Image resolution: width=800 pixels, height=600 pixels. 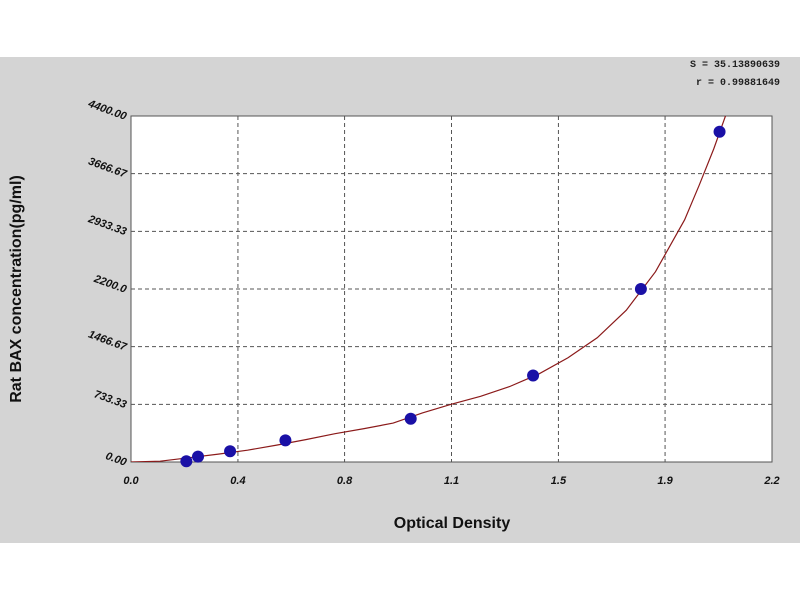 I want to click on stat-r: r = 0.99881649, so click(x=737, y=83).